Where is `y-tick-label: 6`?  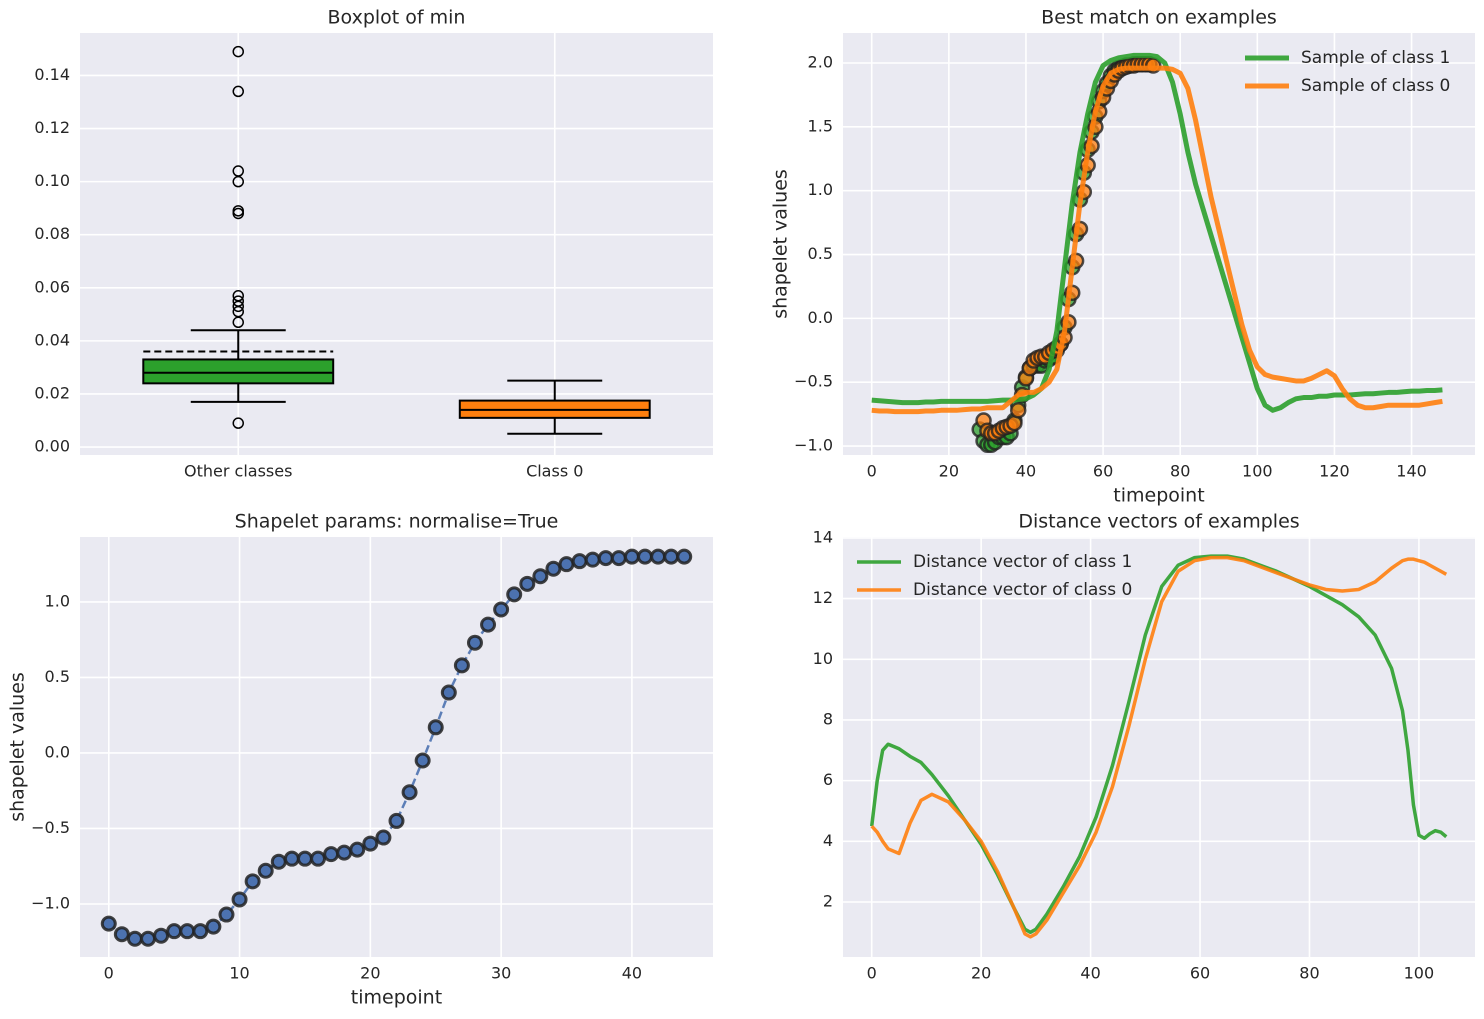
y-tick-label: 6 is located at coordinates (828, 779).